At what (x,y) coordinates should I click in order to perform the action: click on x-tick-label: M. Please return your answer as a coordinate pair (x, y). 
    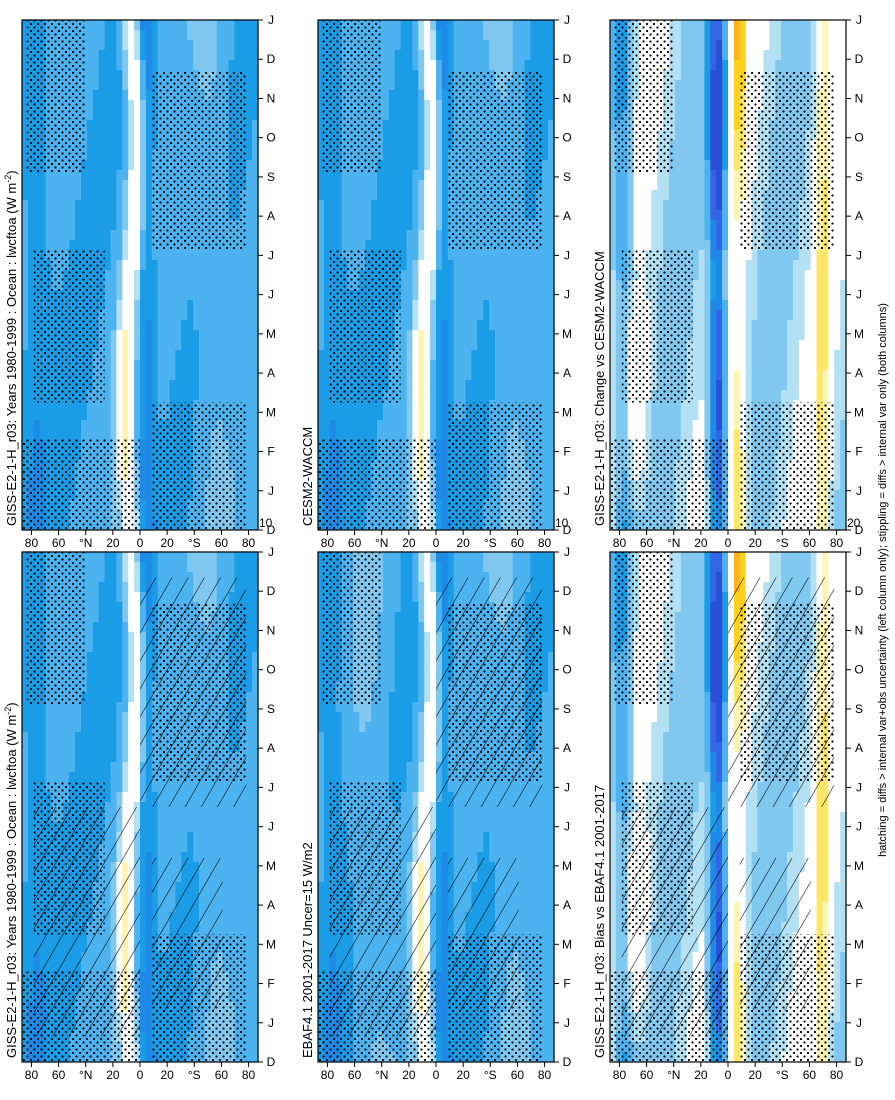
    Looking at the image, I should click on (271, 412).